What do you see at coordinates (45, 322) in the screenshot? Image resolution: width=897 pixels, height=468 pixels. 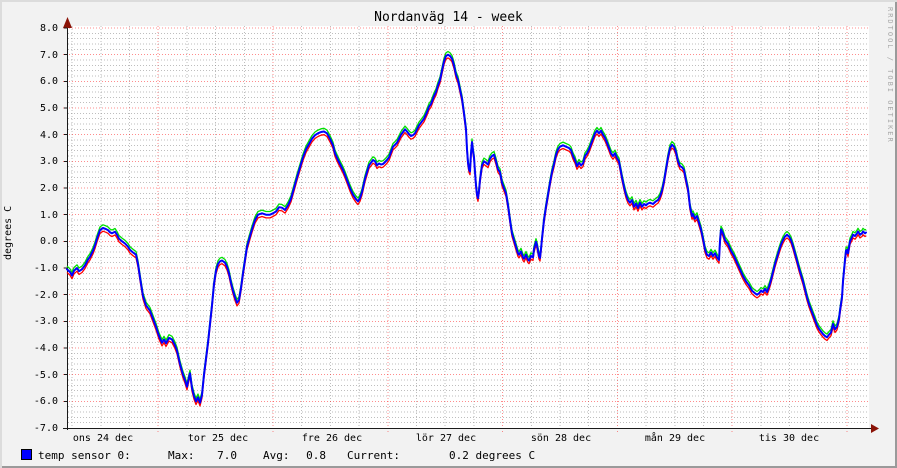 I see `y-axis-tick-label: -3.0` at bounding box center [45, 322].